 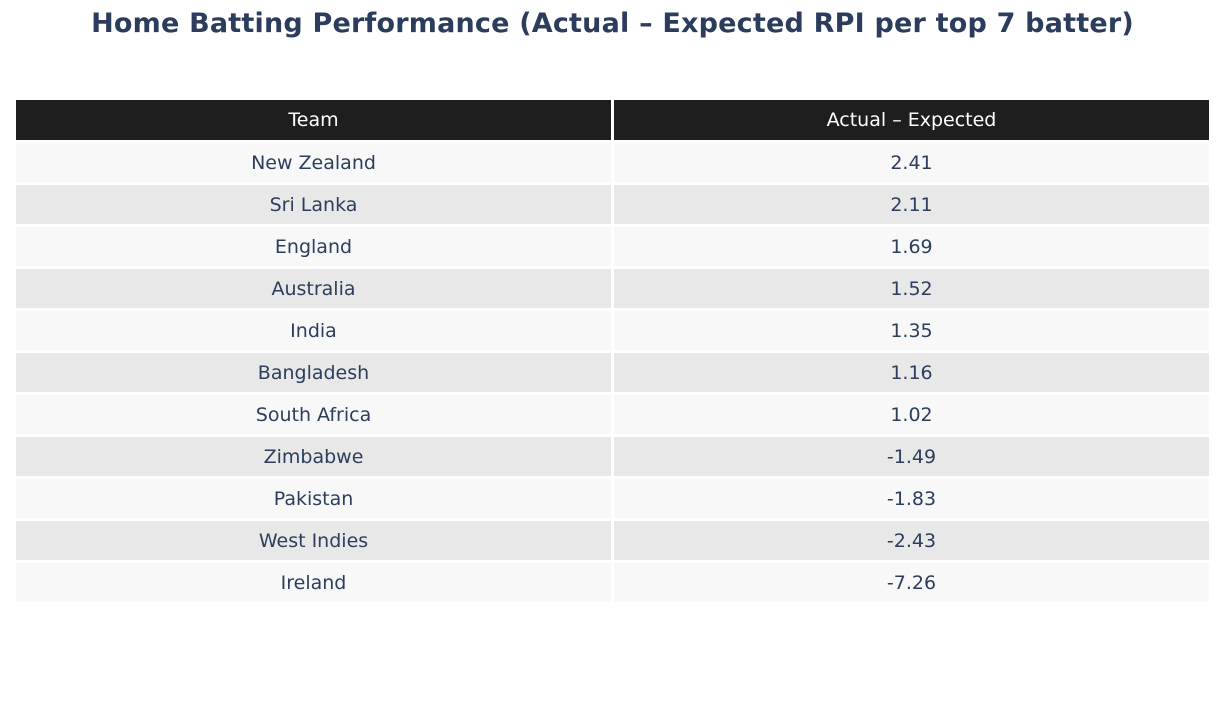 I want to click on team-cell: Sri Lanka, so click(x=313, y=204).